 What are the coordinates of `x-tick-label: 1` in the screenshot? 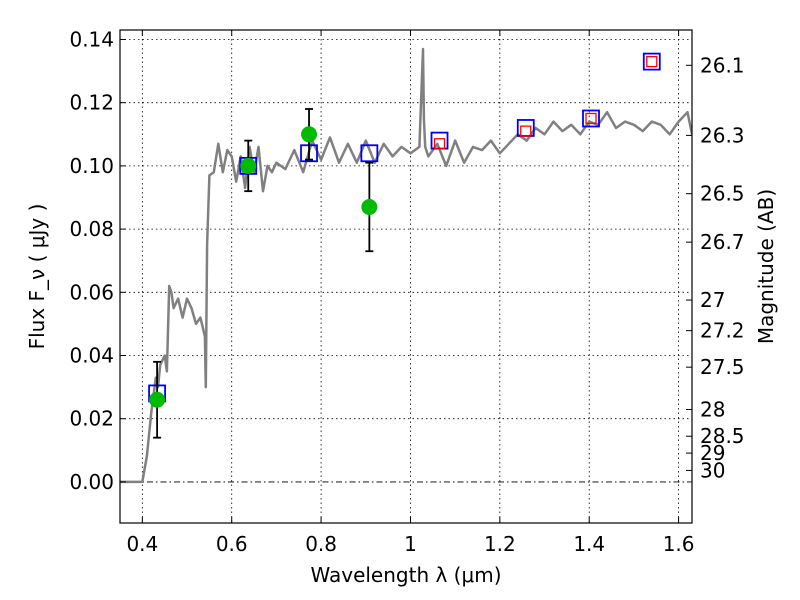 It's located at (410, 544).